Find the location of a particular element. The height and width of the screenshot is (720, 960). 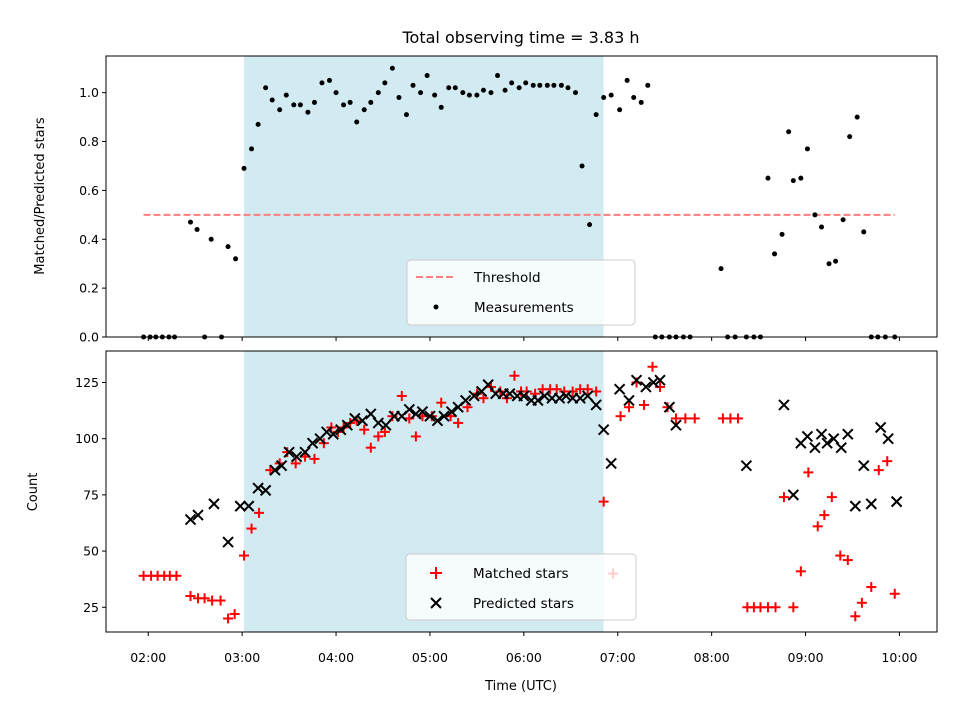

bottom-legend: Matched stars Predicted stars is located at coordinates (521, 587).